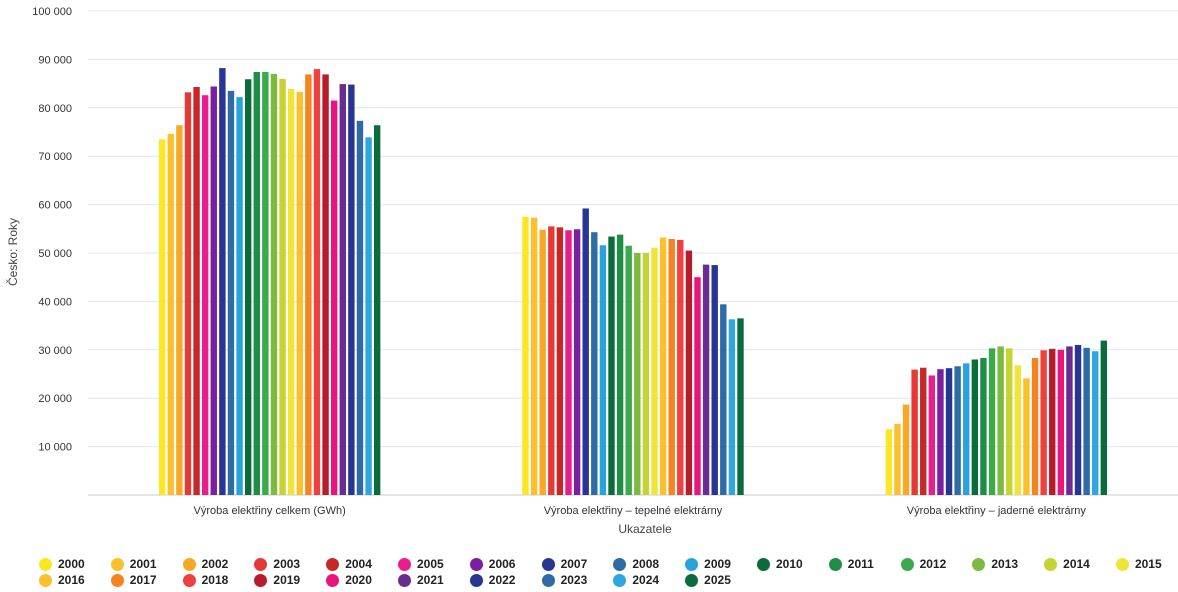  Describe the element at coordinates (353, 580) in the screenshot. I see `legend-item-2020: 2020` at that location.